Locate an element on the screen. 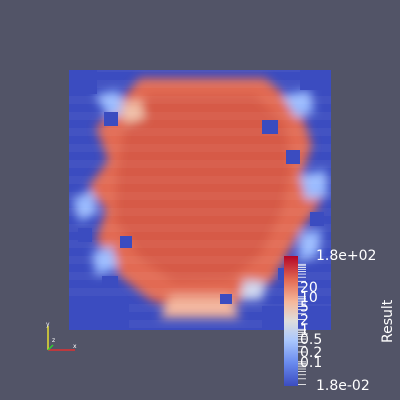 This screenshot has width=400, height=400. z-axis-label: z is located at coordinates (53, 340).